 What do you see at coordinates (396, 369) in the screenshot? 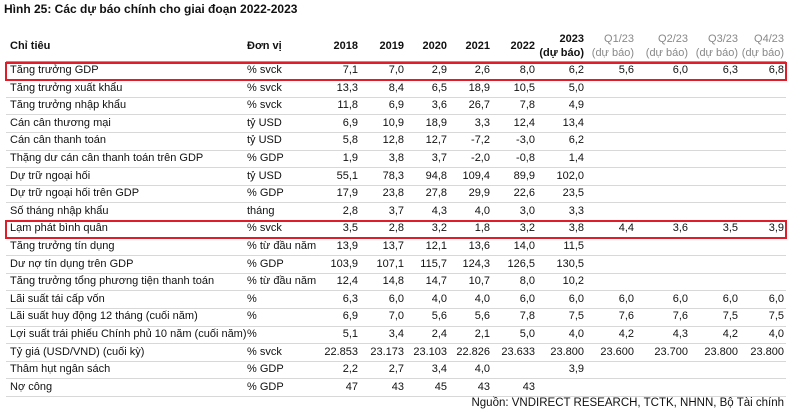
I see `cell-value: 2,7` at bounding box center [396, 369].